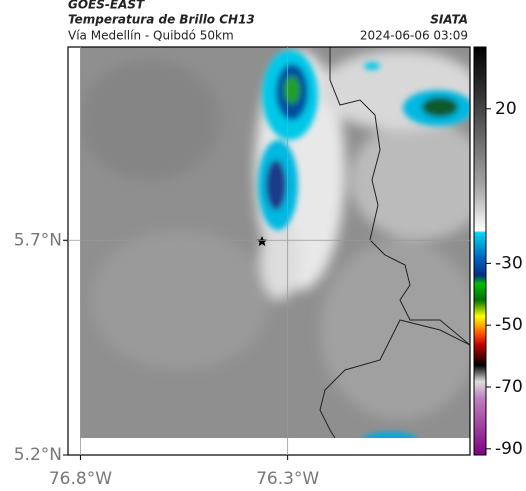 Image resolution: width=526 pixels, height=491 pixels. I want to click on x-tick-label: 76.8°W, so click(80, 479).